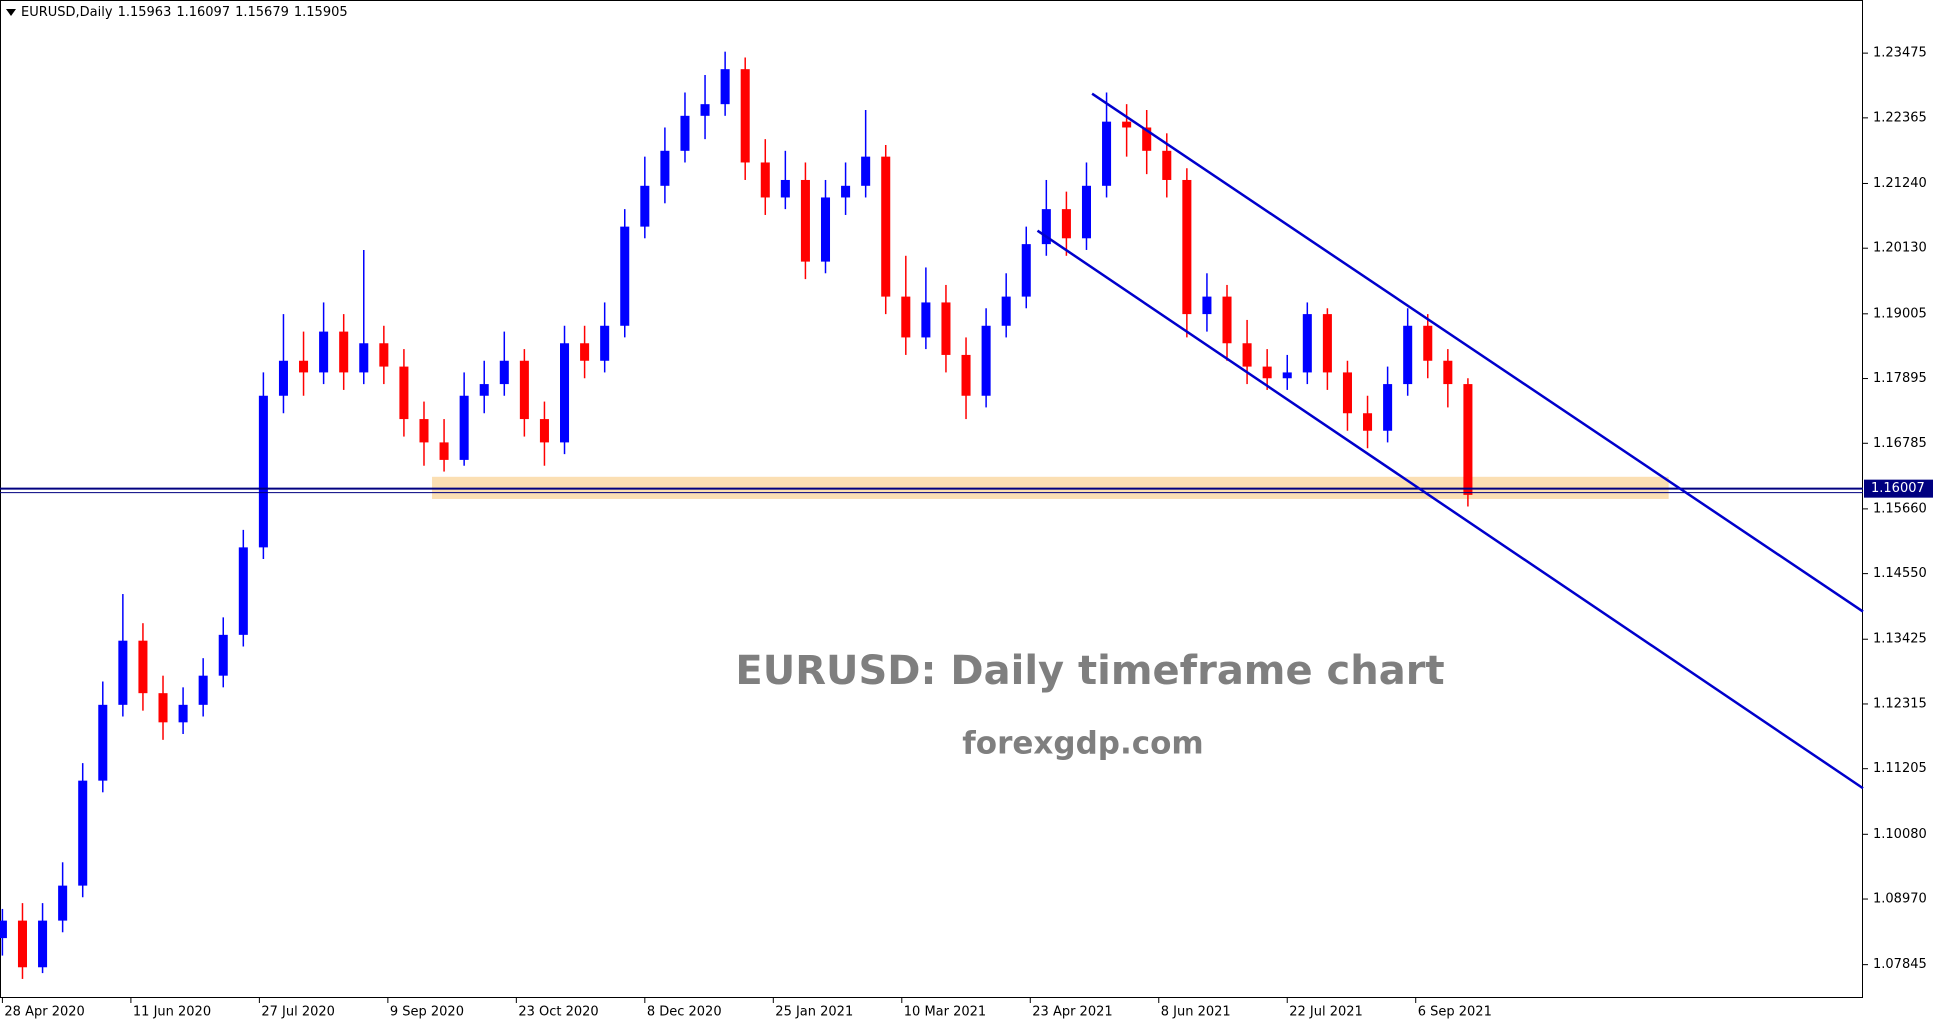 This screenshot has width=1933, height=1023. What do you see at coordinates (945, 1012) in the screenshot?
I see `x-tick-label: 10 Mar 2021` at bounding box center [945, 1012].